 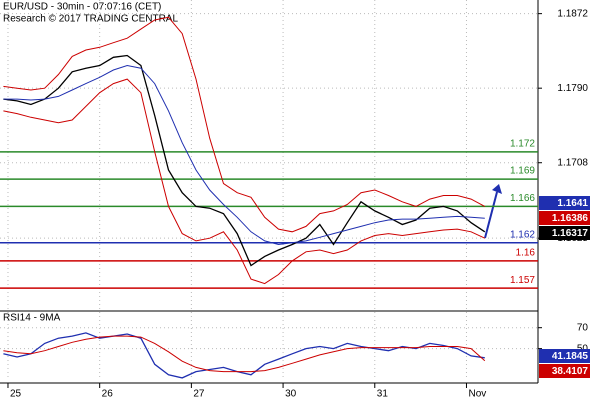 I want to click on x-tick-label: 26, so click(x=108, y=394).